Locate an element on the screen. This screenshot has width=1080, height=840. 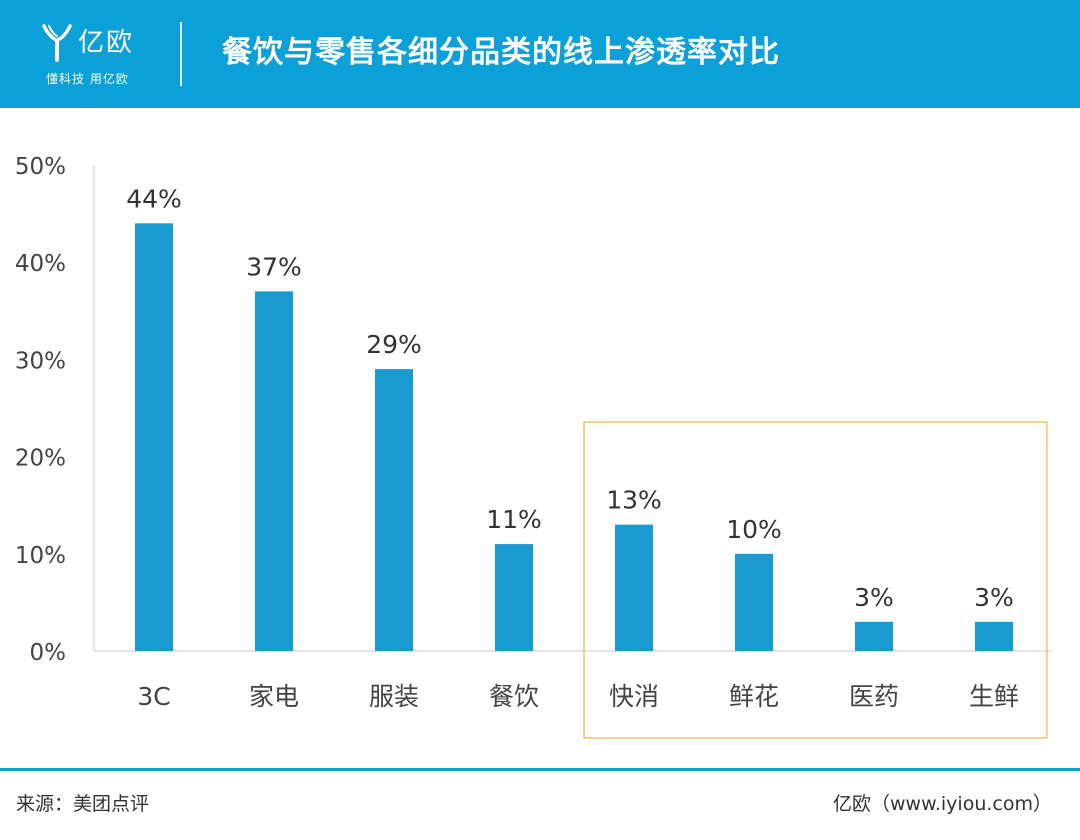
data-label: 10% is located at coordinates (754, 529).